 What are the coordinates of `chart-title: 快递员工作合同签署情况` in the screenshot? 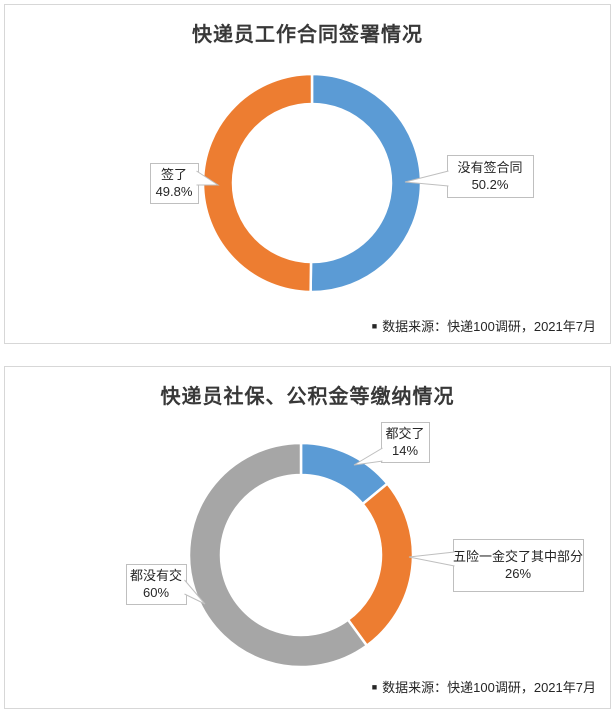 It's located at (307, 35).